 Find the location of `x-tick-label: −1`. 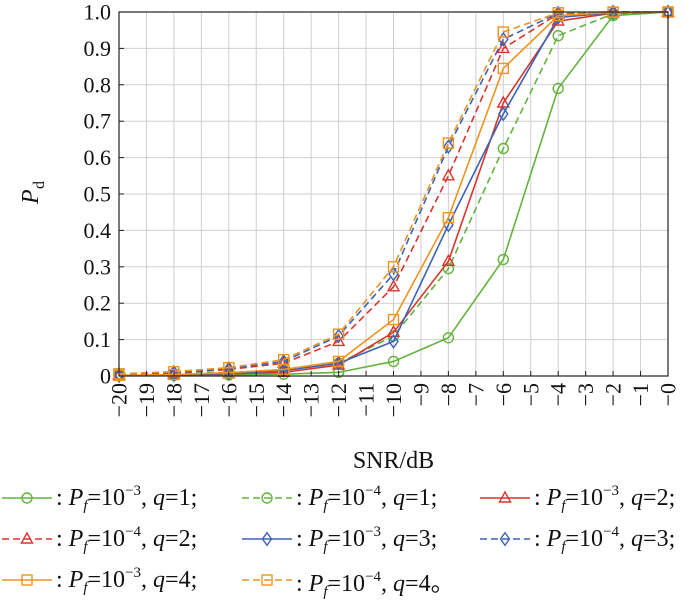

x-tick-label: −1 is located at coordinates (640, 394).